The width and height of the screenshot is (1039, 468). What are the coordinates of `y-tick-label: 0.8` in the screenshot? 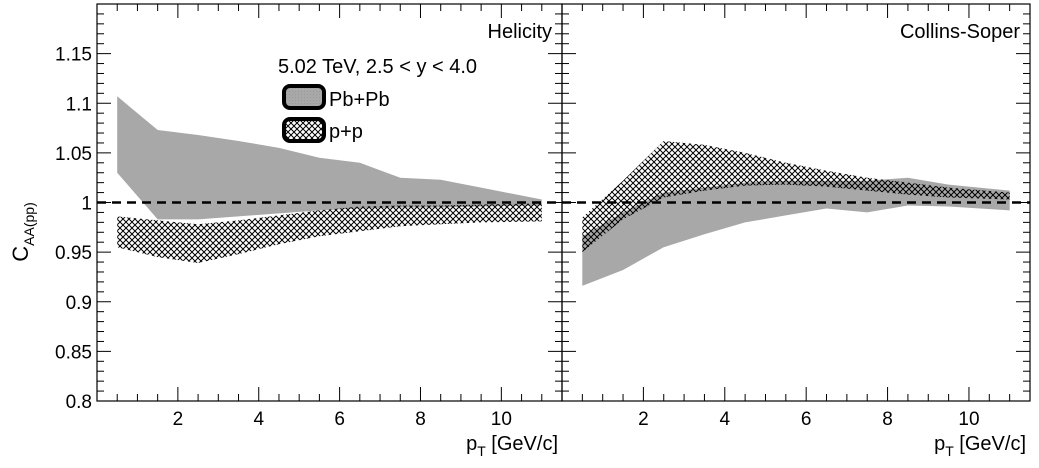 It's located at (79, 402).